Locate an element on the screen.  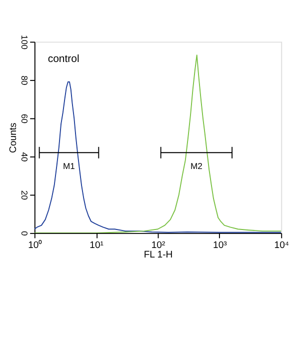
y-tick-label: 40 is located at coordinates (25, 157).